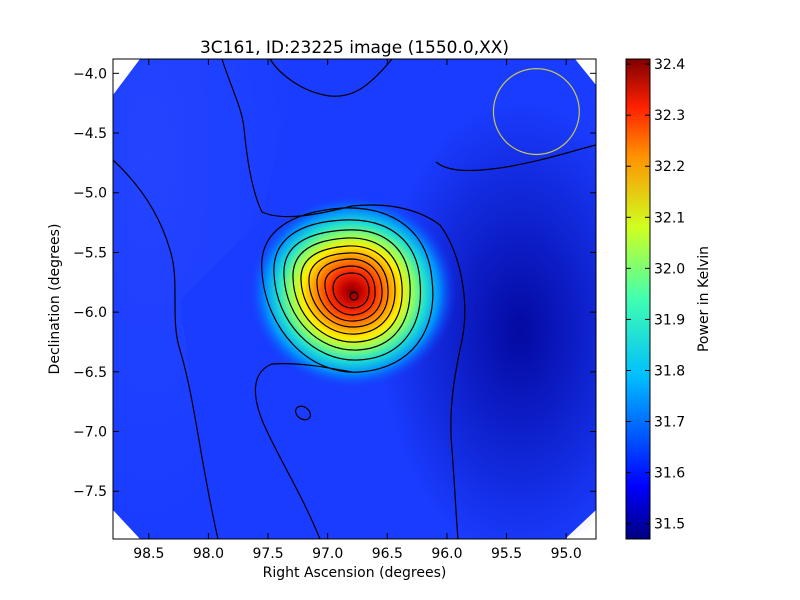  What do you see at coordinates (90, 373) in the screenshot?
I see `y-tick-label: −6.5` at bounding box center [90, 373].